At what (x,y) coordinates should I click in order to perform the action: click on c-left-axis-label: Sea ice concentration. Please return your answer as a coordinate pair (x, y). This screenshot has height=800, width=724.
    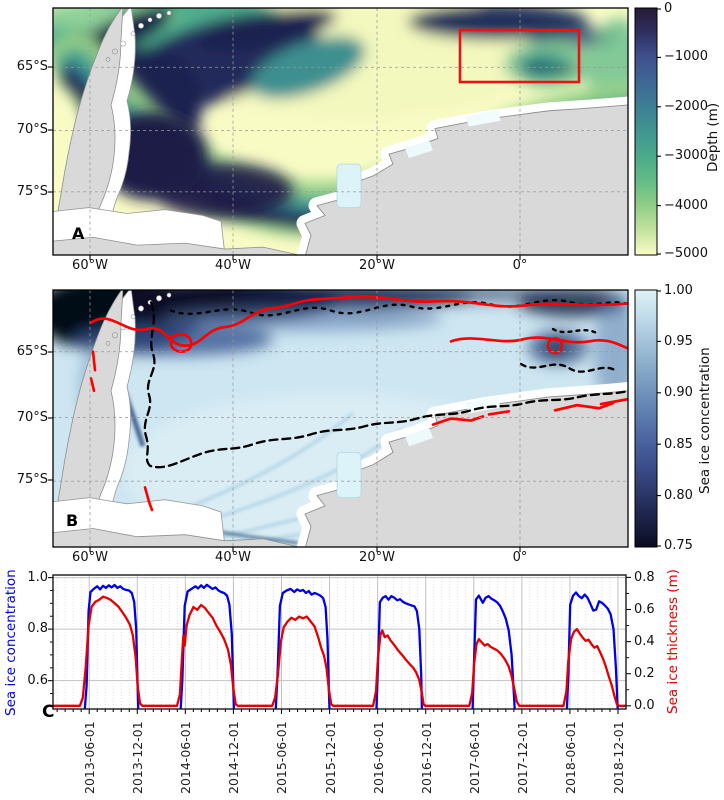
    Looking at the image, I should click on (11, 642).